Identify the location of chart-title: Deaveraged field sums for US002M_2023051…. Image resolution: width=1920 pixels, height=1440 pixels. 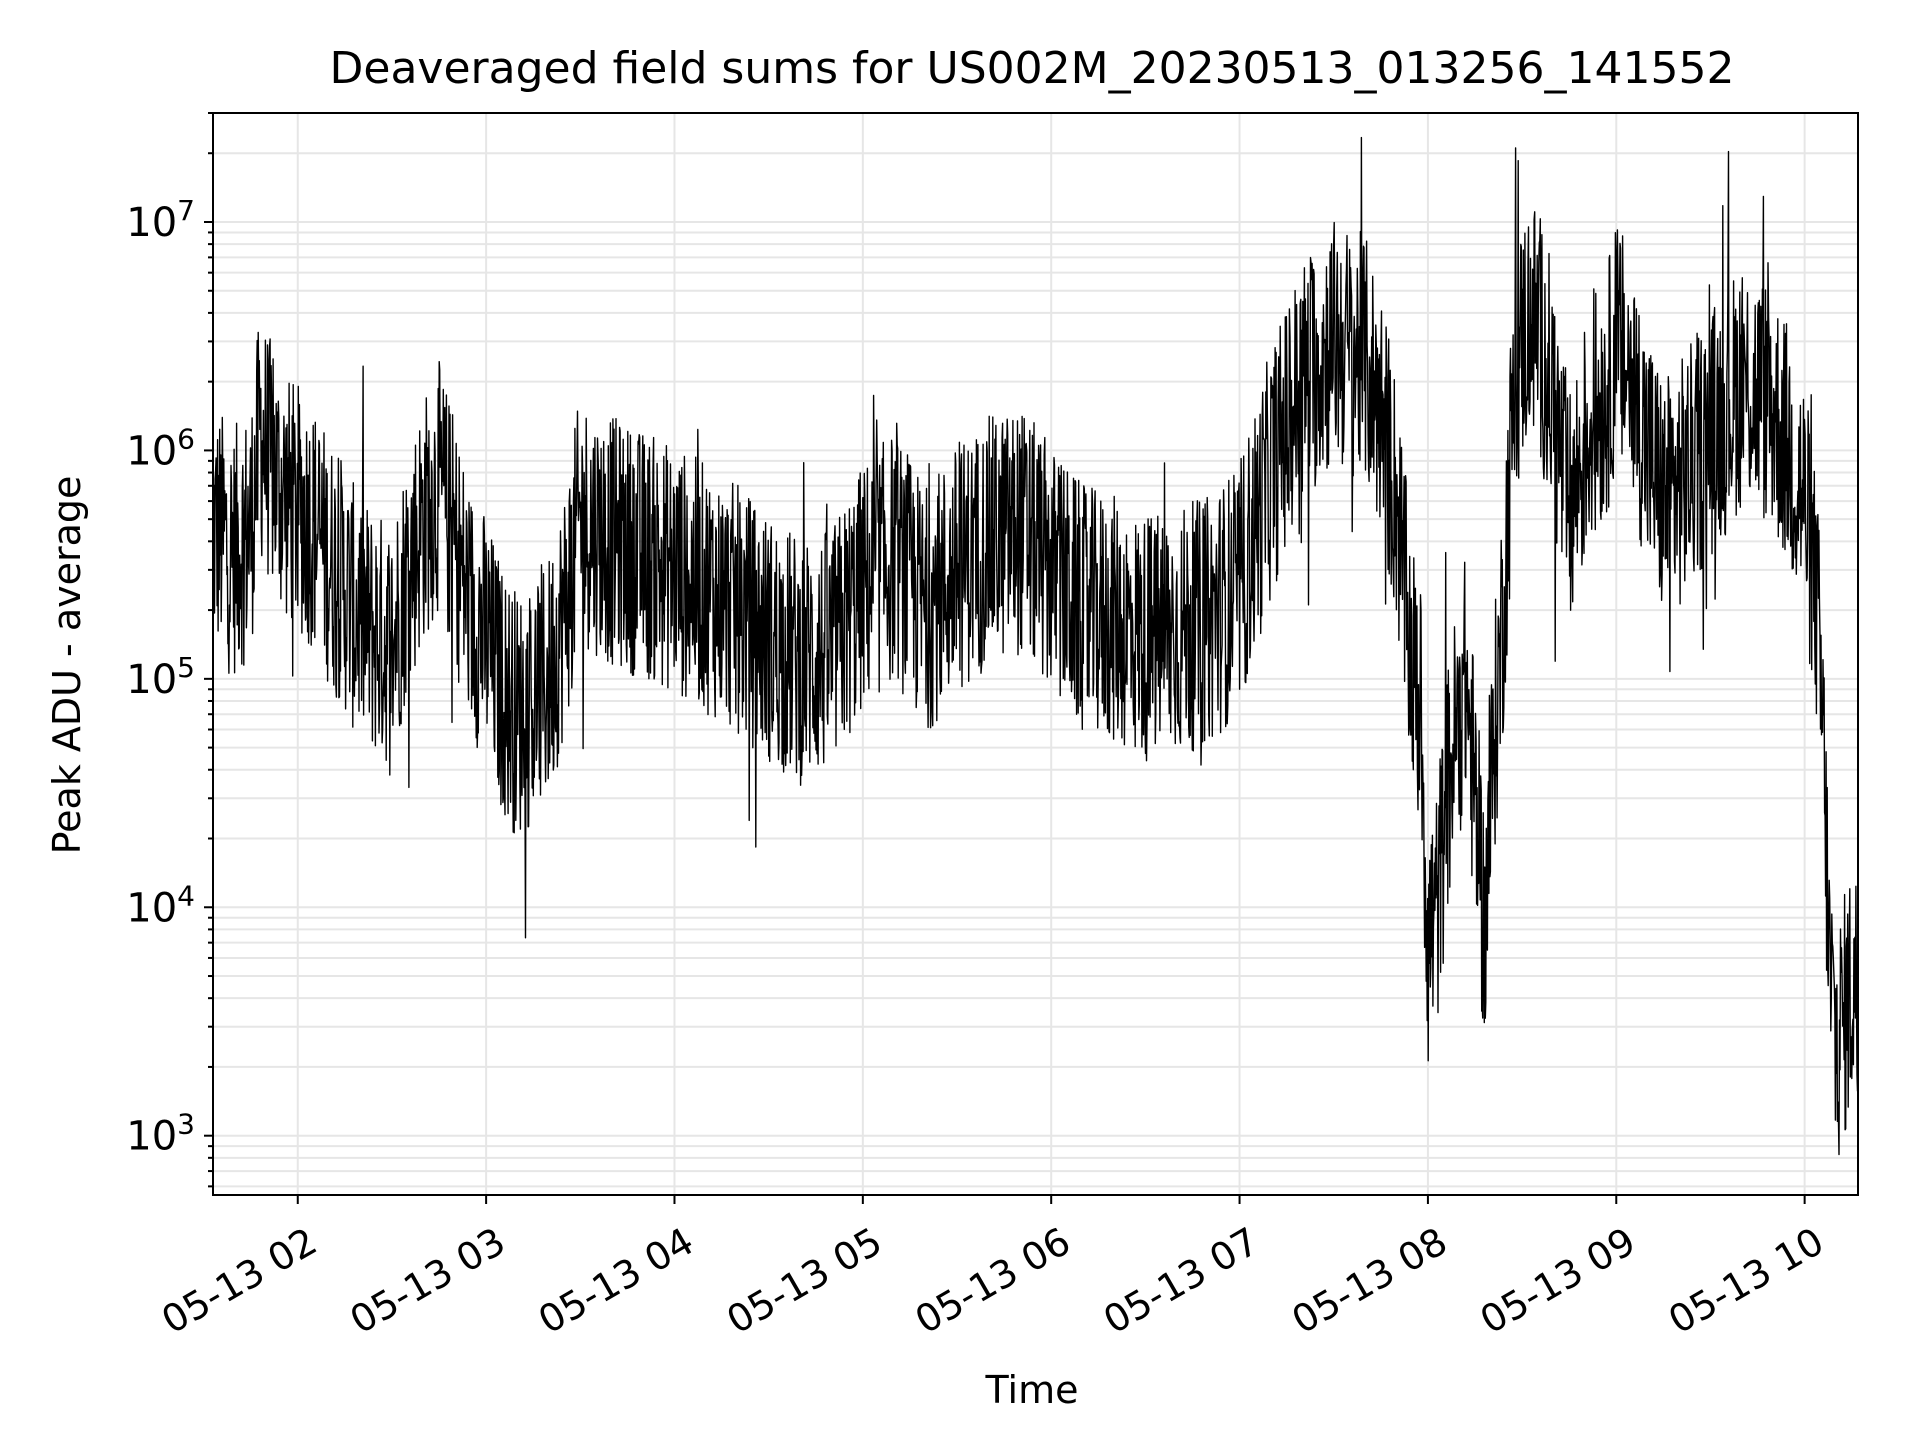
(1032, 68).